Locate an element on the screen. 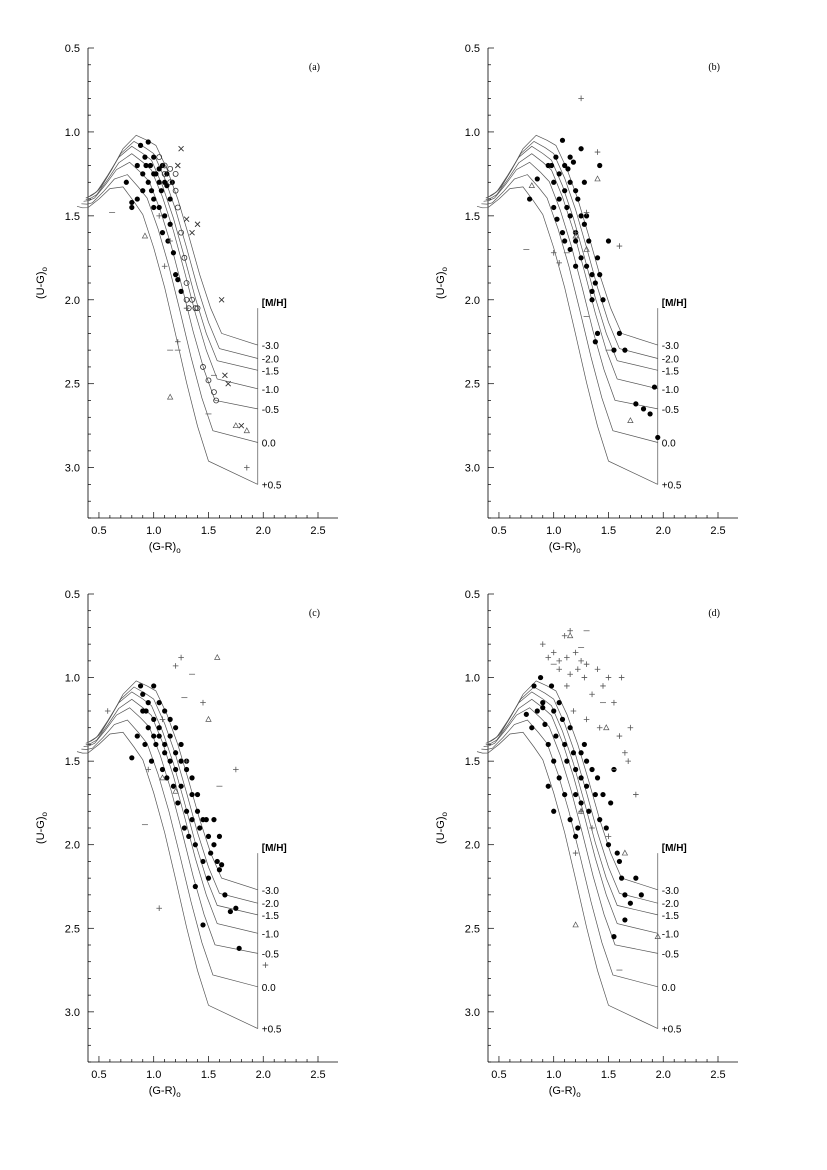 The width and height of the screenshot is (827, 1170). y-tick-label: 2.0 is located at coordinates (72, 846).